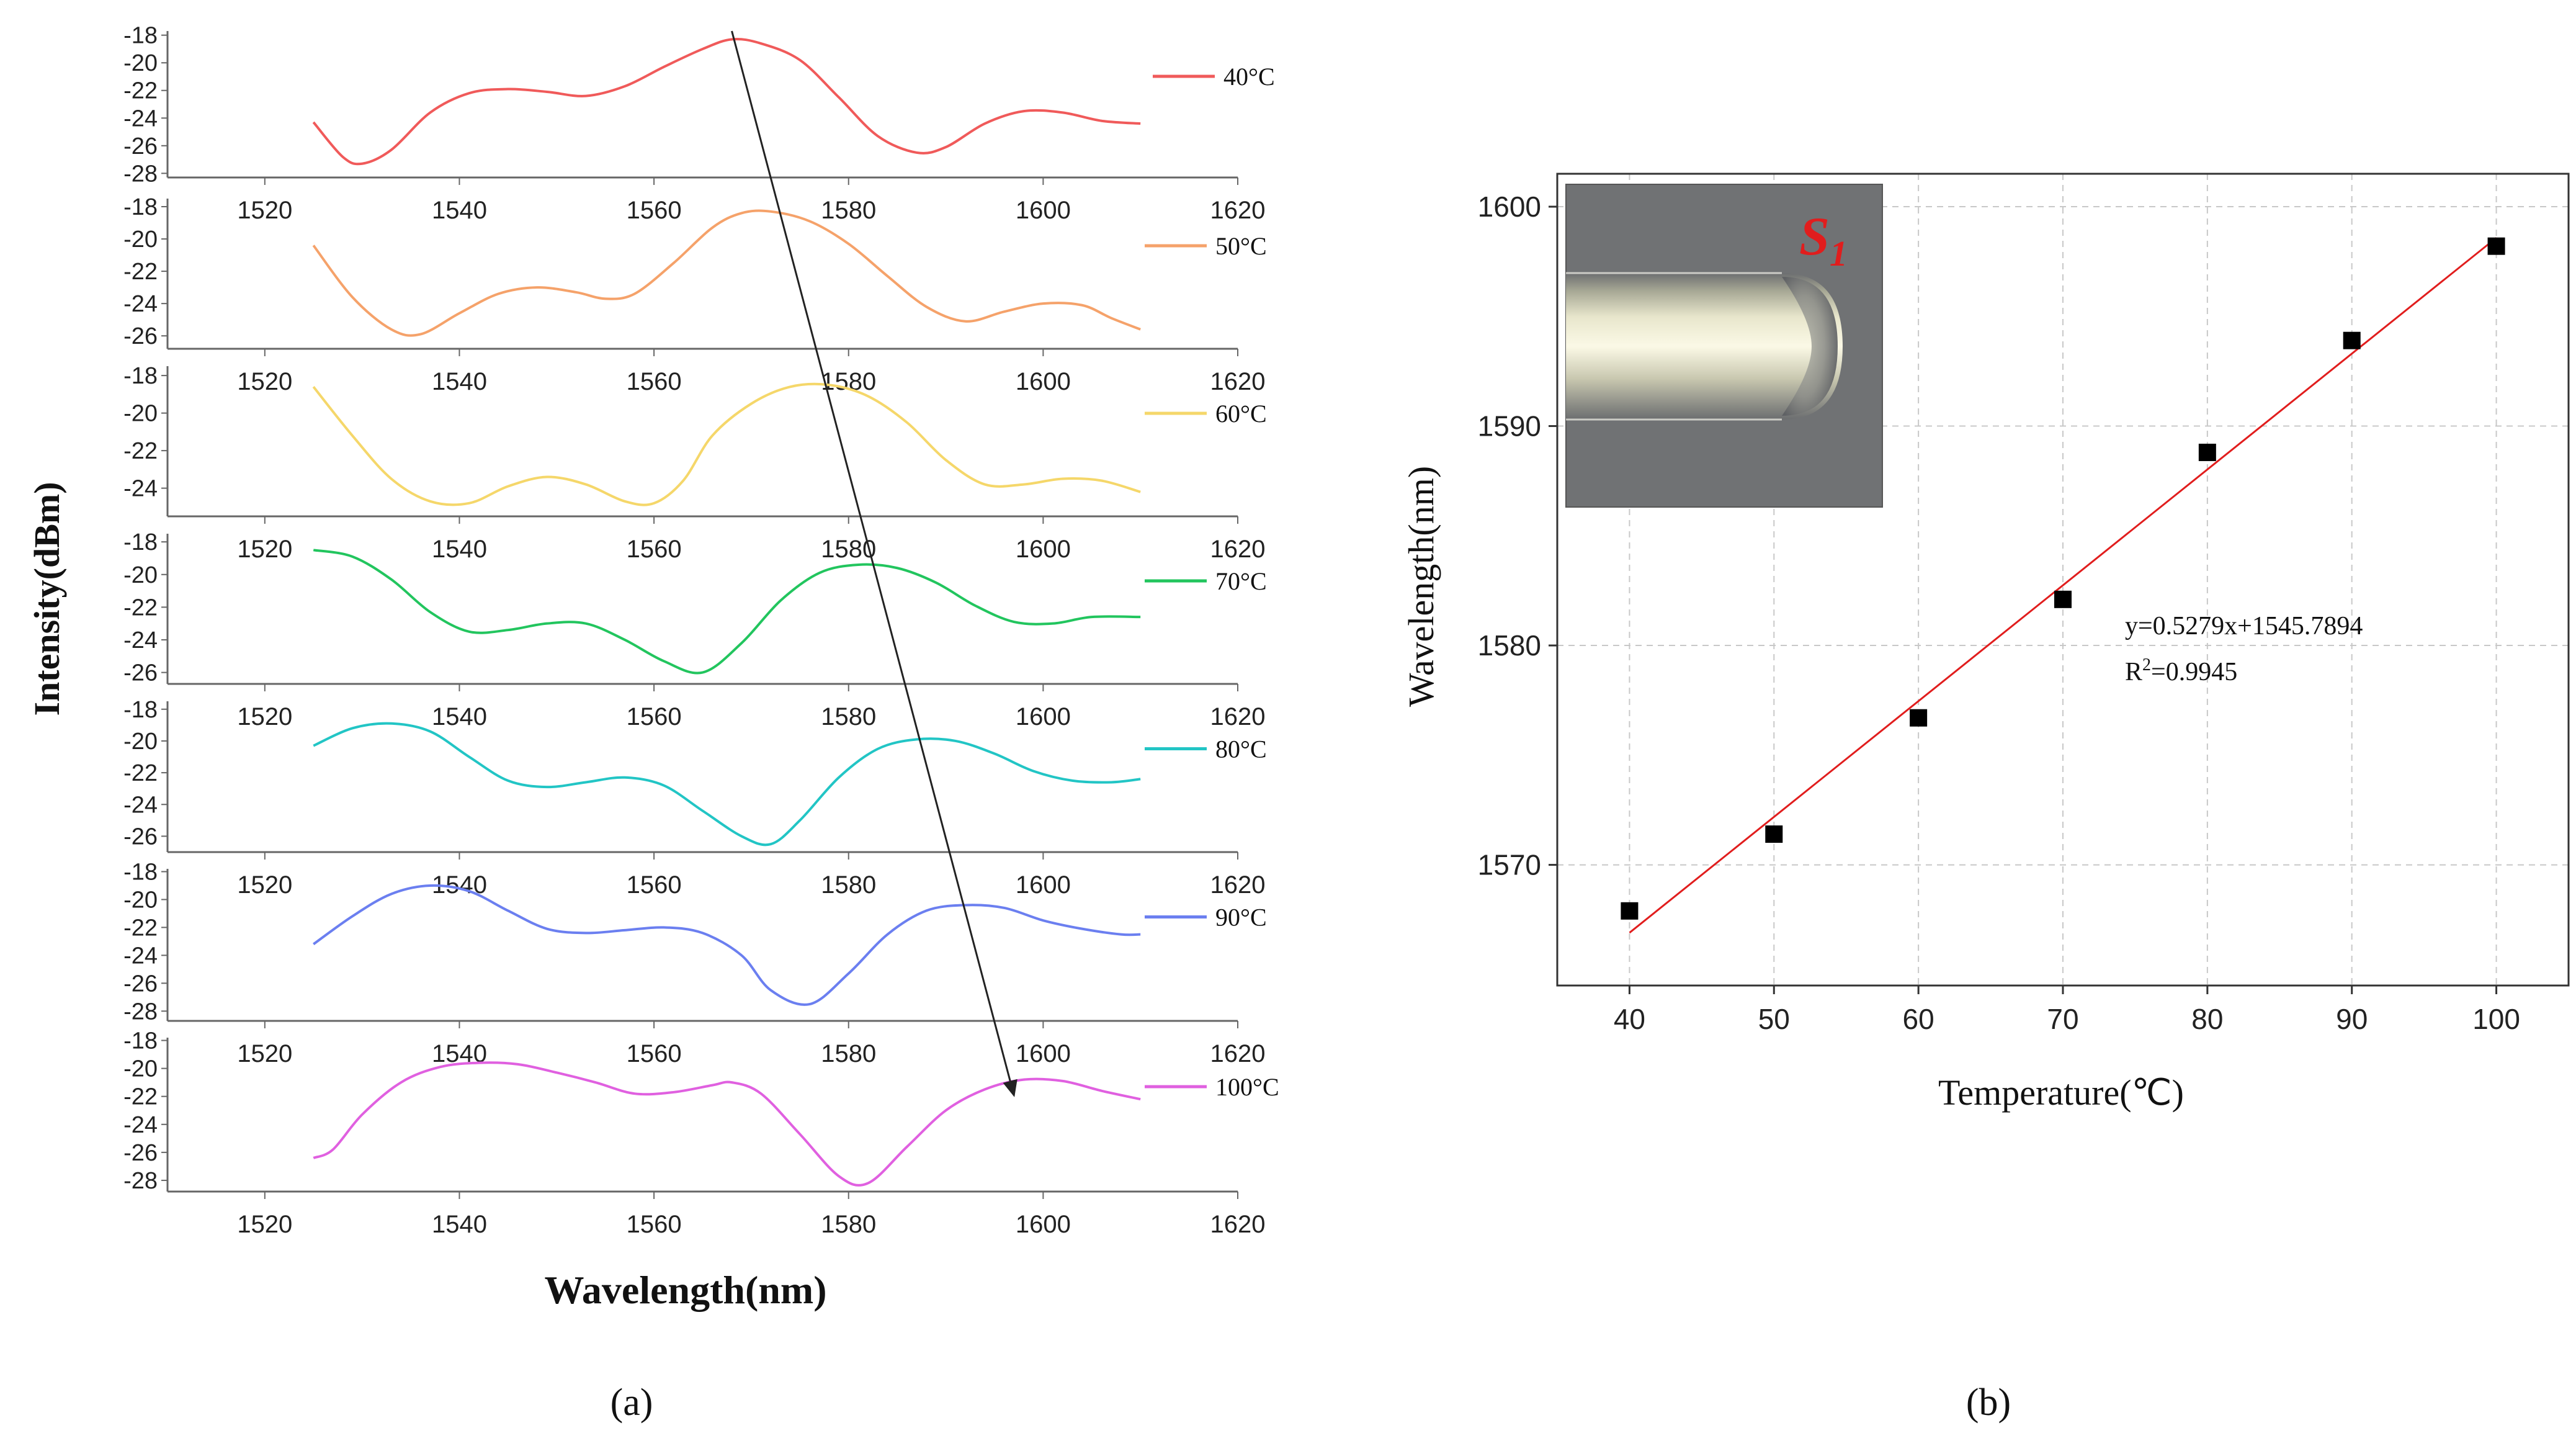  I want to click on inset-label: S1, so click(1823, 240).